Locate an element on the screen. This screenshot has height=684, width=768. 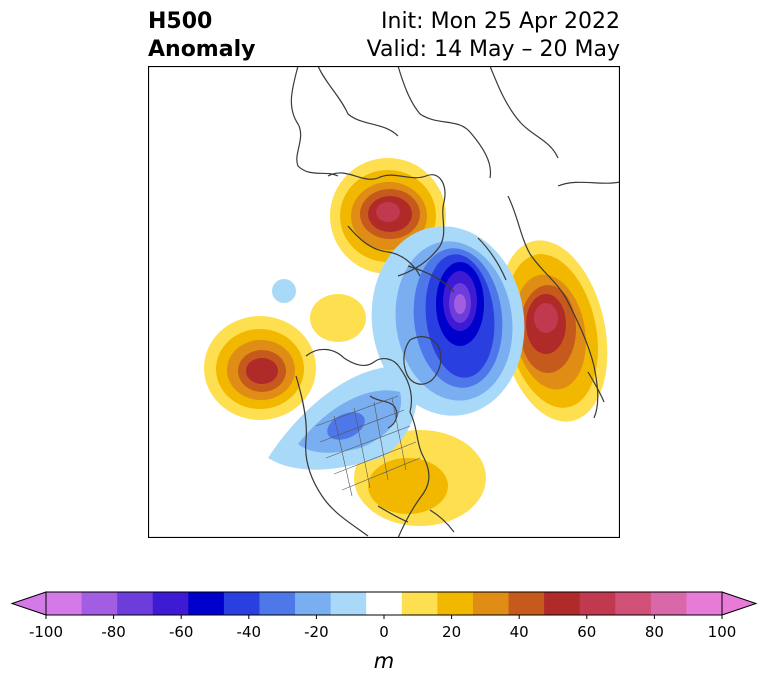
colorbar-tick-label: -80 is located at coordinates (113, 632).